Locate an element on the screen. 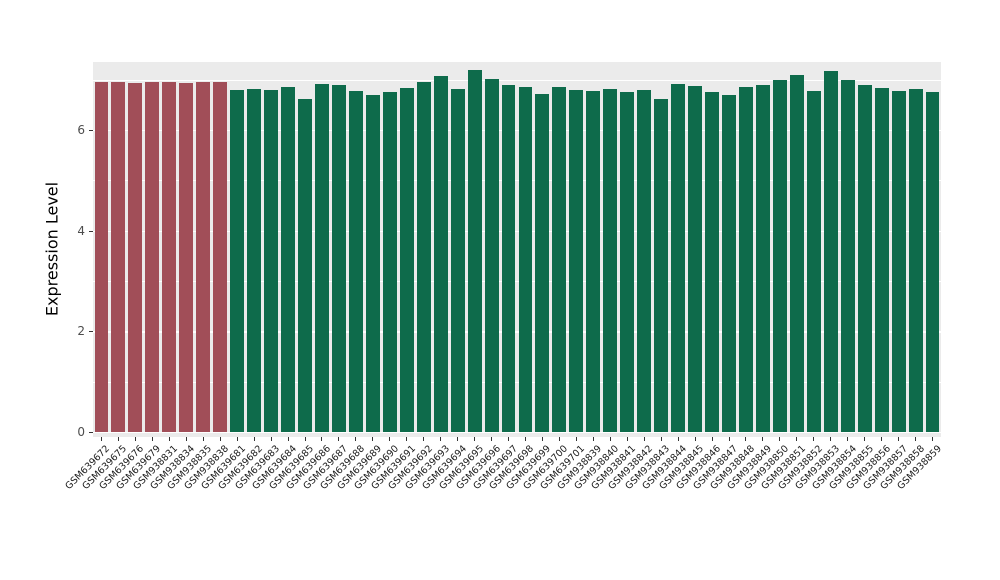 The image size is (1000, 580). bar-GSM639679 is located at coordinates (152, 256).